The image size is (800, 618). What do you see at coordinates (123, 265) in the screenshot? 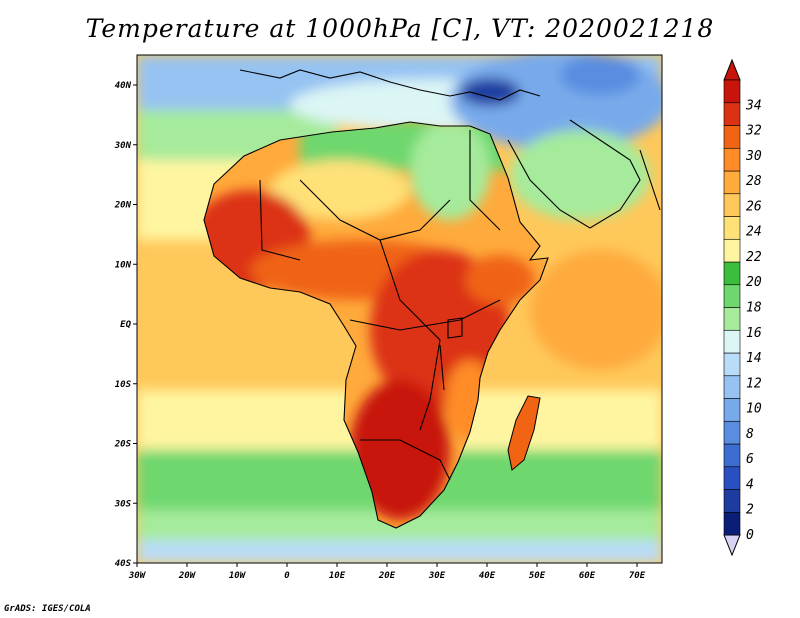
I see `lat-tick-label: 10N` at bounding box center [123, 265].